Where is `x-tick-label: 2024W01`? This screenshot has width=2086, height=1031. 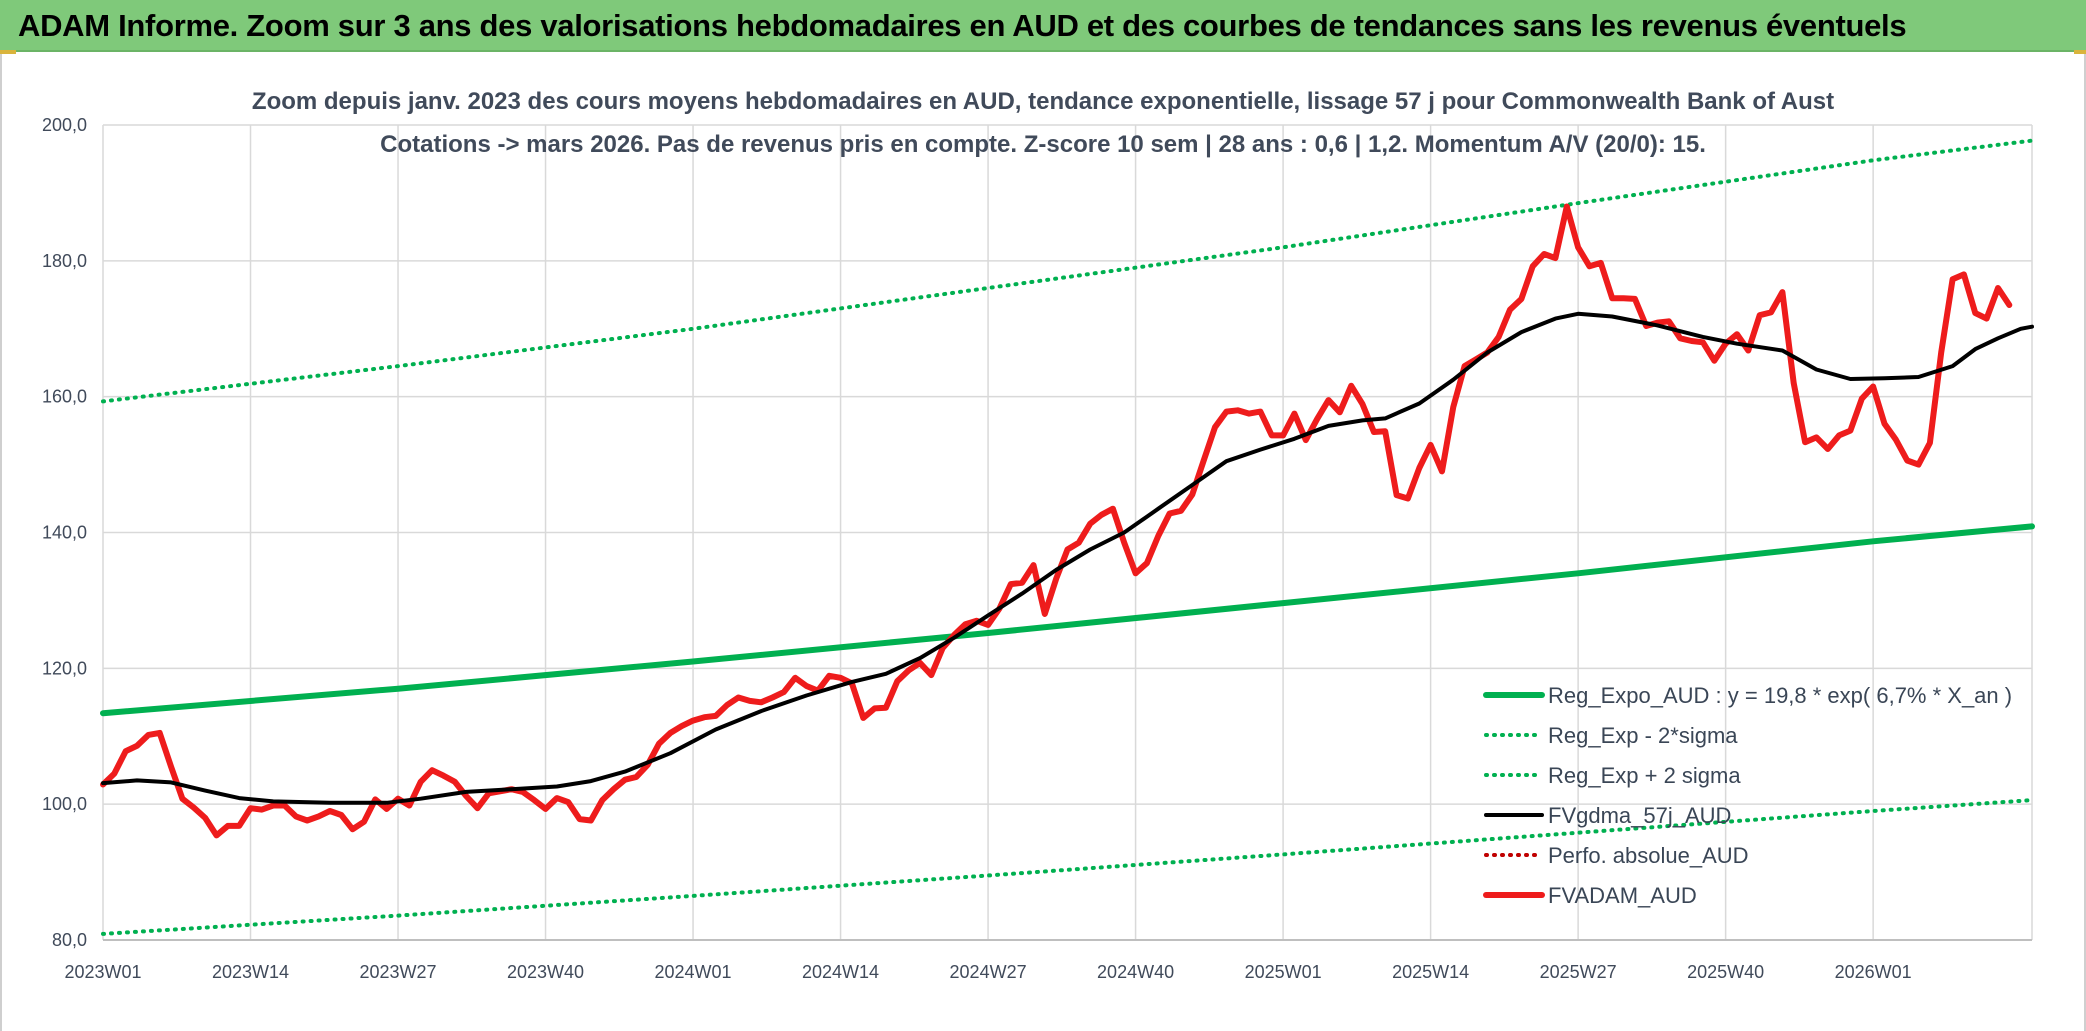
x-tick-label: 2024W01 is located at coordinates (693, 972).